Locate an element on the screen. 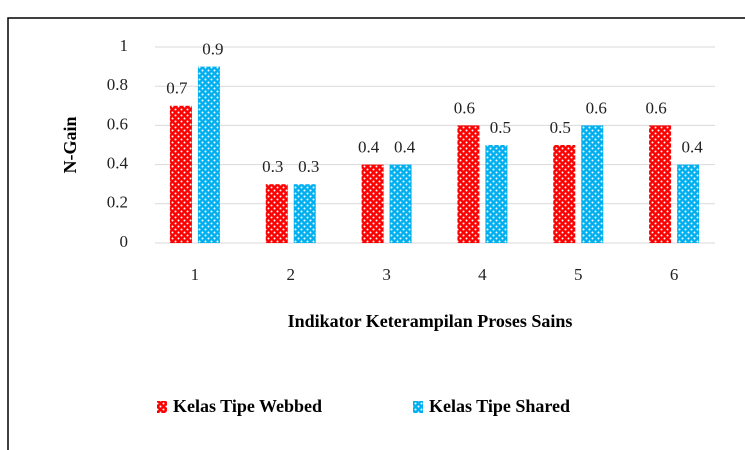 The width and height of the screenshot is (745, 450). x-tick-label: 6 is located at coordinates (674, 274).